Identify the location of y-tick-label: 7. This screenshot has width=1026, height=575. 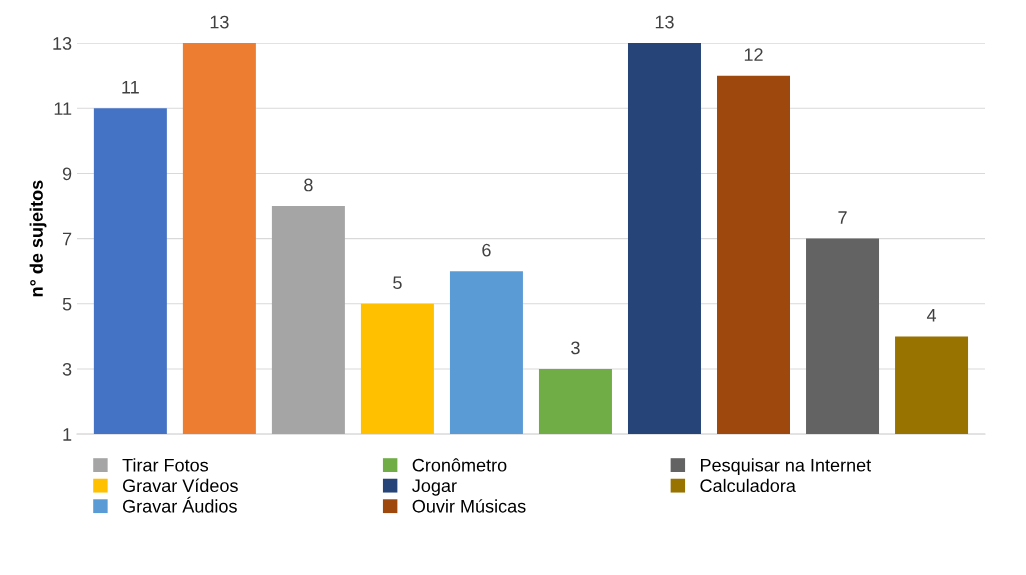
(67, 239).